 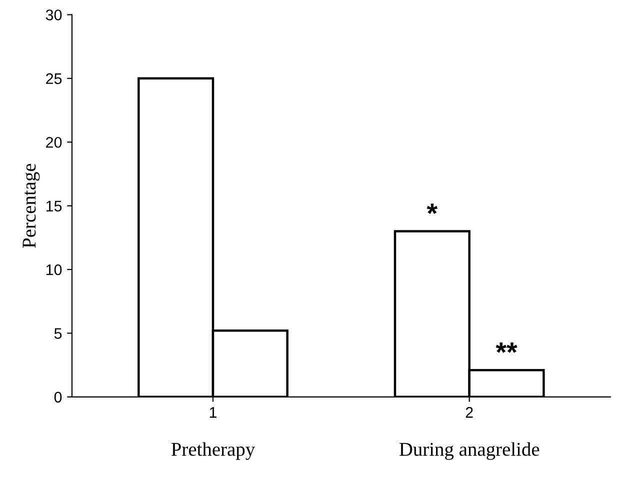 What do you see at coordinates (54, 78) in the screenshot?
I see `y-tick-label: 25` at bounding box center [54, 78].